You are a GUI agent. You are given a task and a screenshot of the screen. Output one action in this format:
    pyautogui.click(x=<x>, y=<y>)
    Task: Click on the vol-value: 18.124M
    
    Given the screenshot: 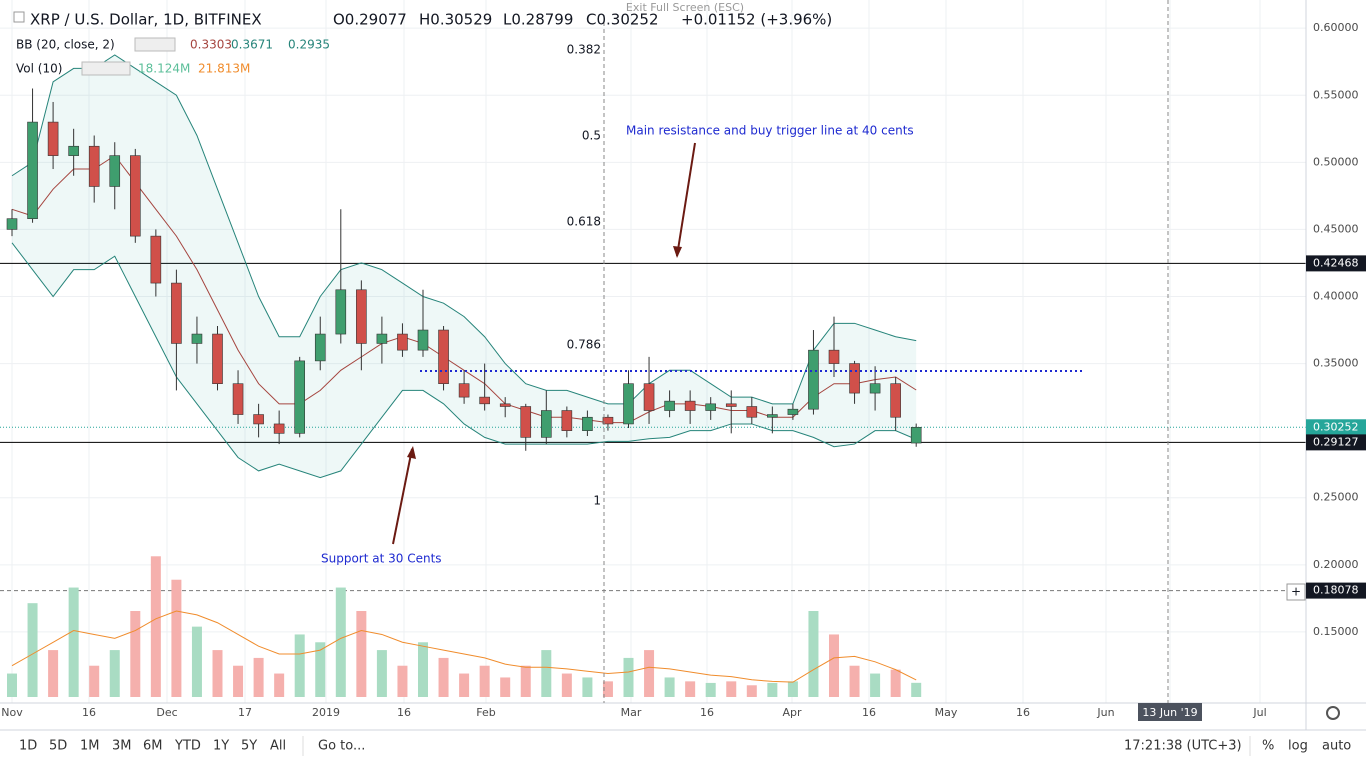 What is the action you would take?
    pyautogui.click(x=164, y=69)
    